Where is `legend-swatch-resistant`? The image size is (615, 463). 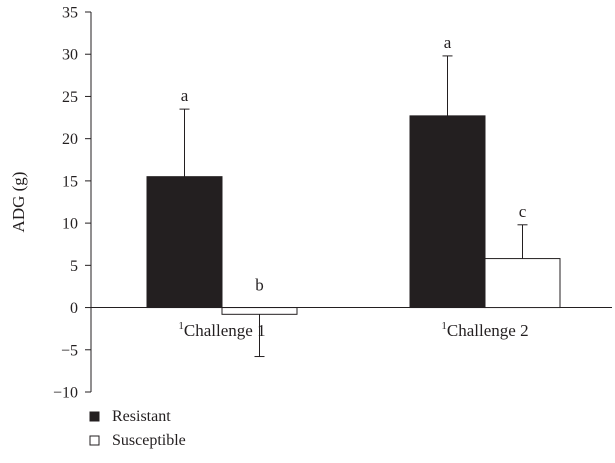 legend-swatch-resistant is located at coordinates (94, 416).